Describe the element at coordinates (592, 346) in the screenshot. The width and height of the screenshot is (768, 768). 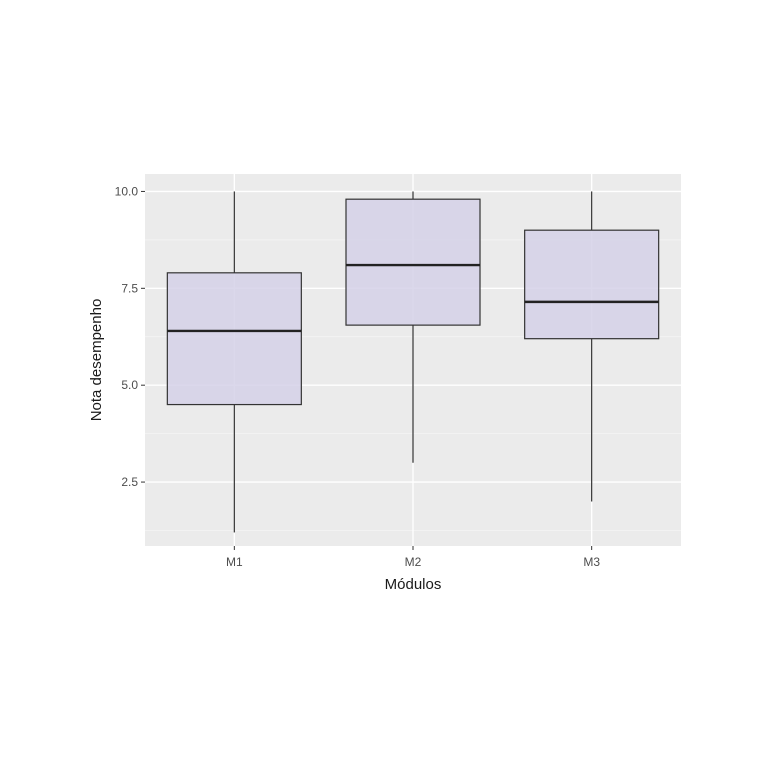
I see `box-M3` at that location.